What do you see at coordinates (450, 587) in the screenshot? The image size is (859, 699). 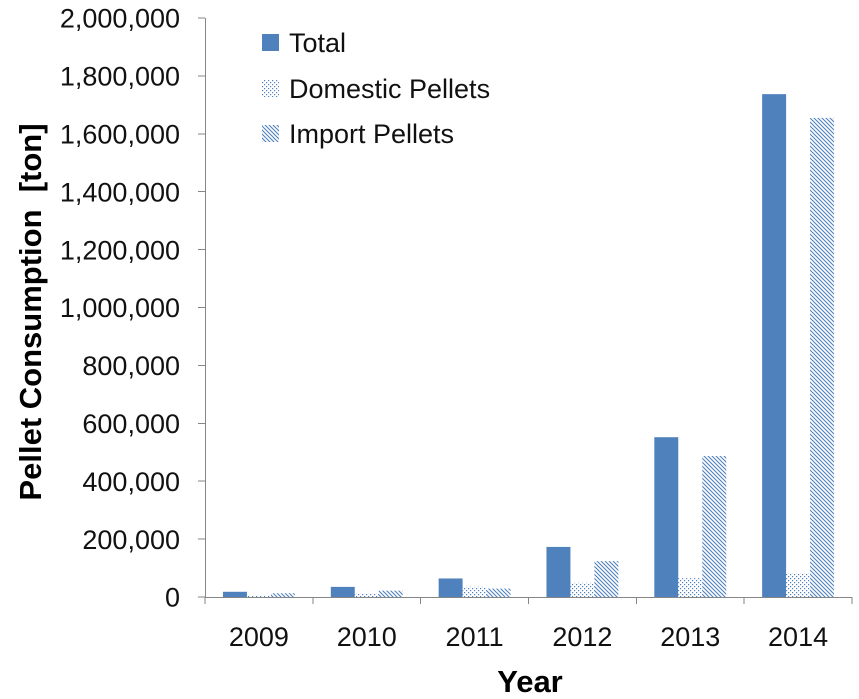 I see `bar-total-2011` at bounding box center [450, 587].